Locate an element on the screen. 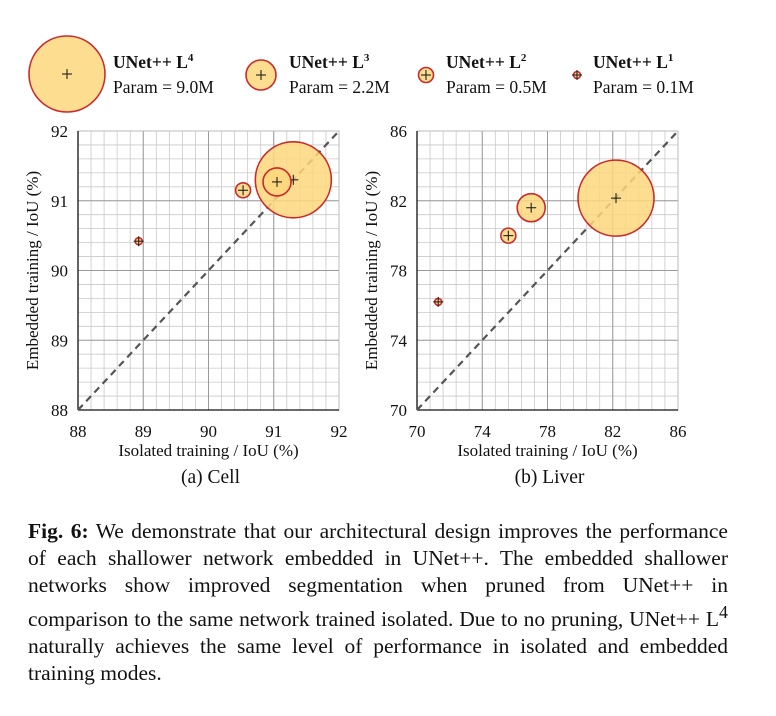 This screenshot has height=716, width=776. y-tick-label: 90 is located at coordinates (59, 271).